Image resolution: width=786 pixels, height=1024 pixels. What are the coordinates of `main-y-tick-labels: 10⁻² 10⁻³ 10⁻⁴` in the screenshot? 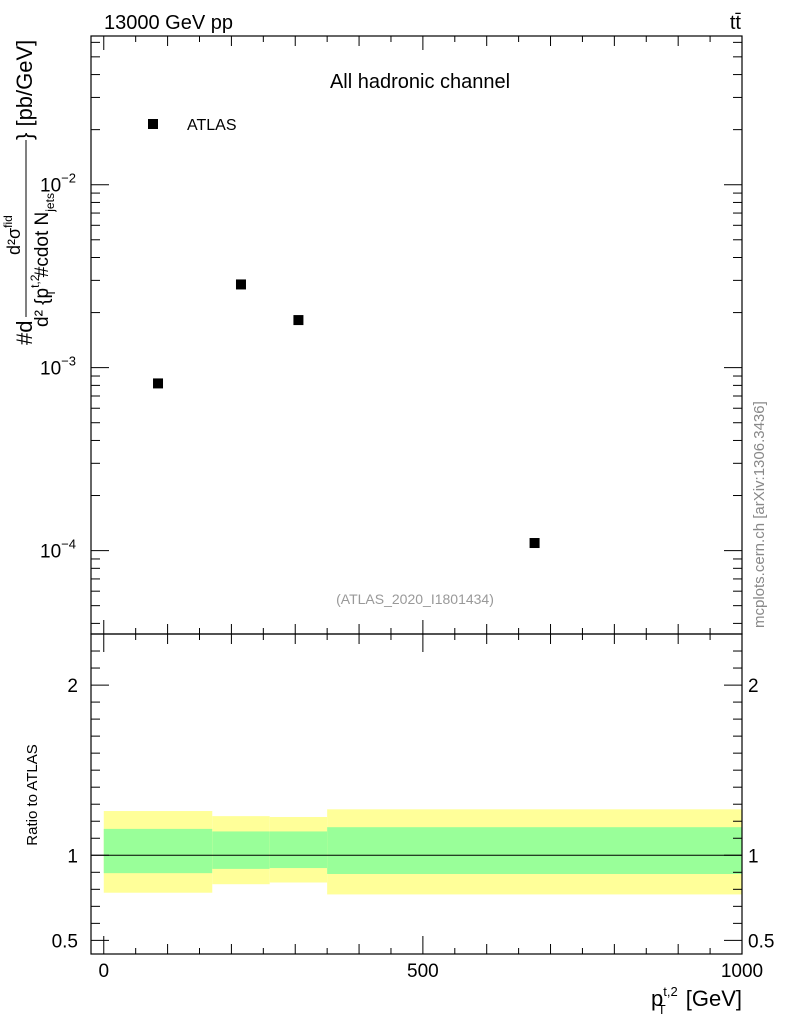 It's located at (58, 367).